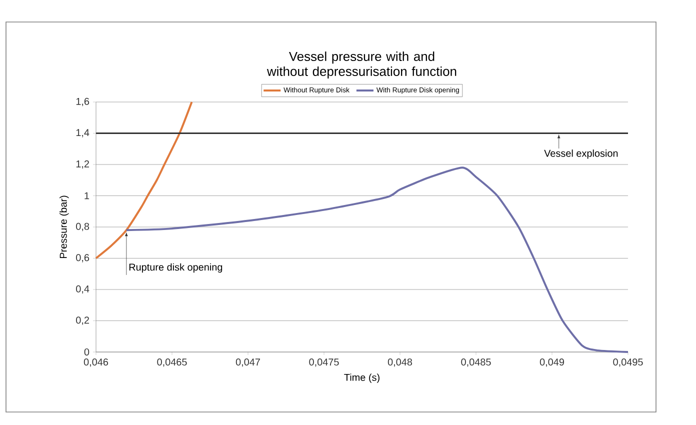 The height and width of the screenshot is (425, 696). What do you see at coordinates (400, 362) in the screenshot?
I see `x-tick-label: 0,048` at bounding box center [400, 362].